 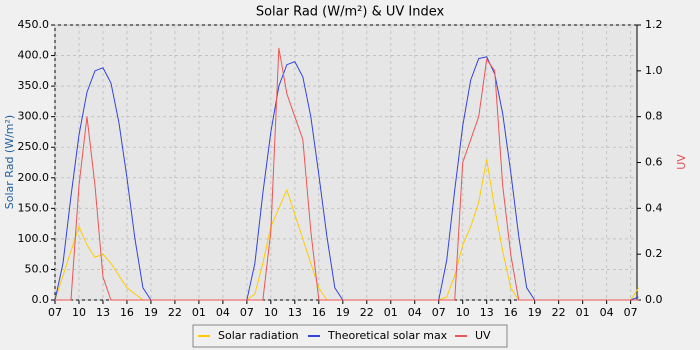 I want to click on y-tick-label: 300.0, so click(x=34, y=116).